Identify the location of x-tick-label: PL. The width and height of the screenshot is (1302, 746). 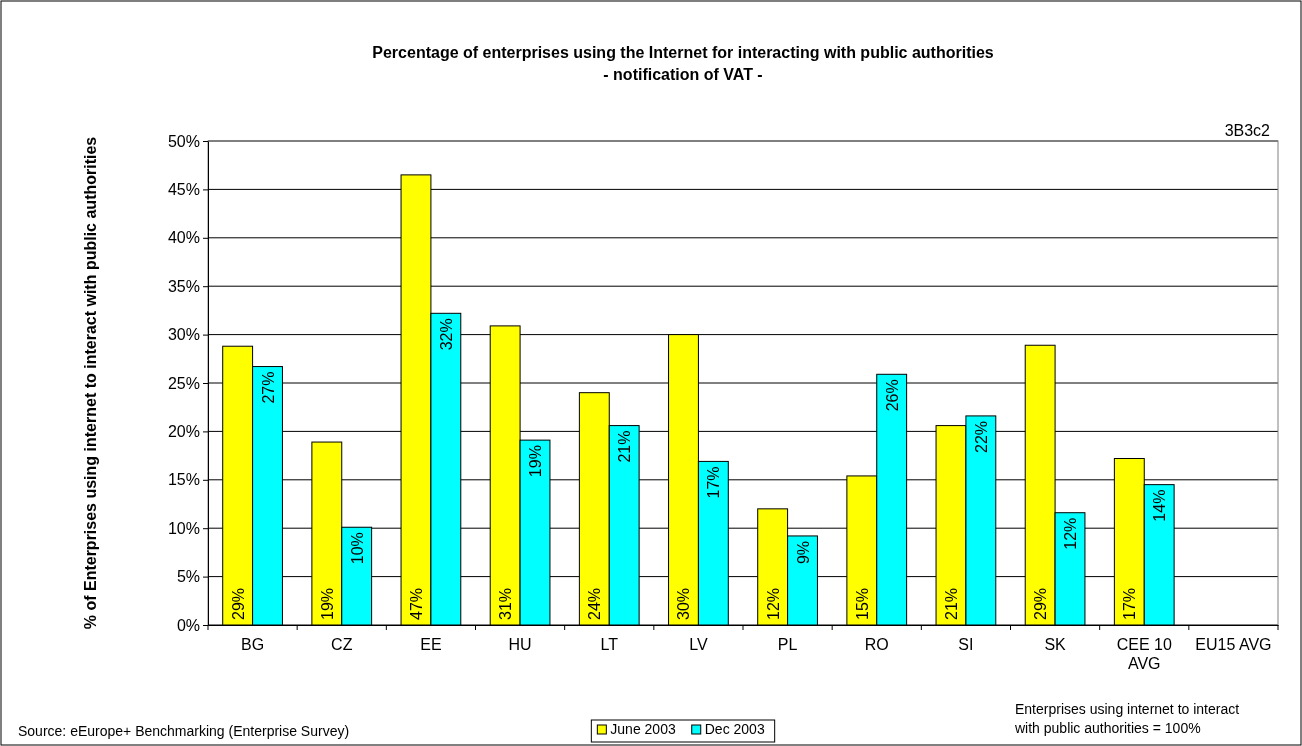
(787, 644).